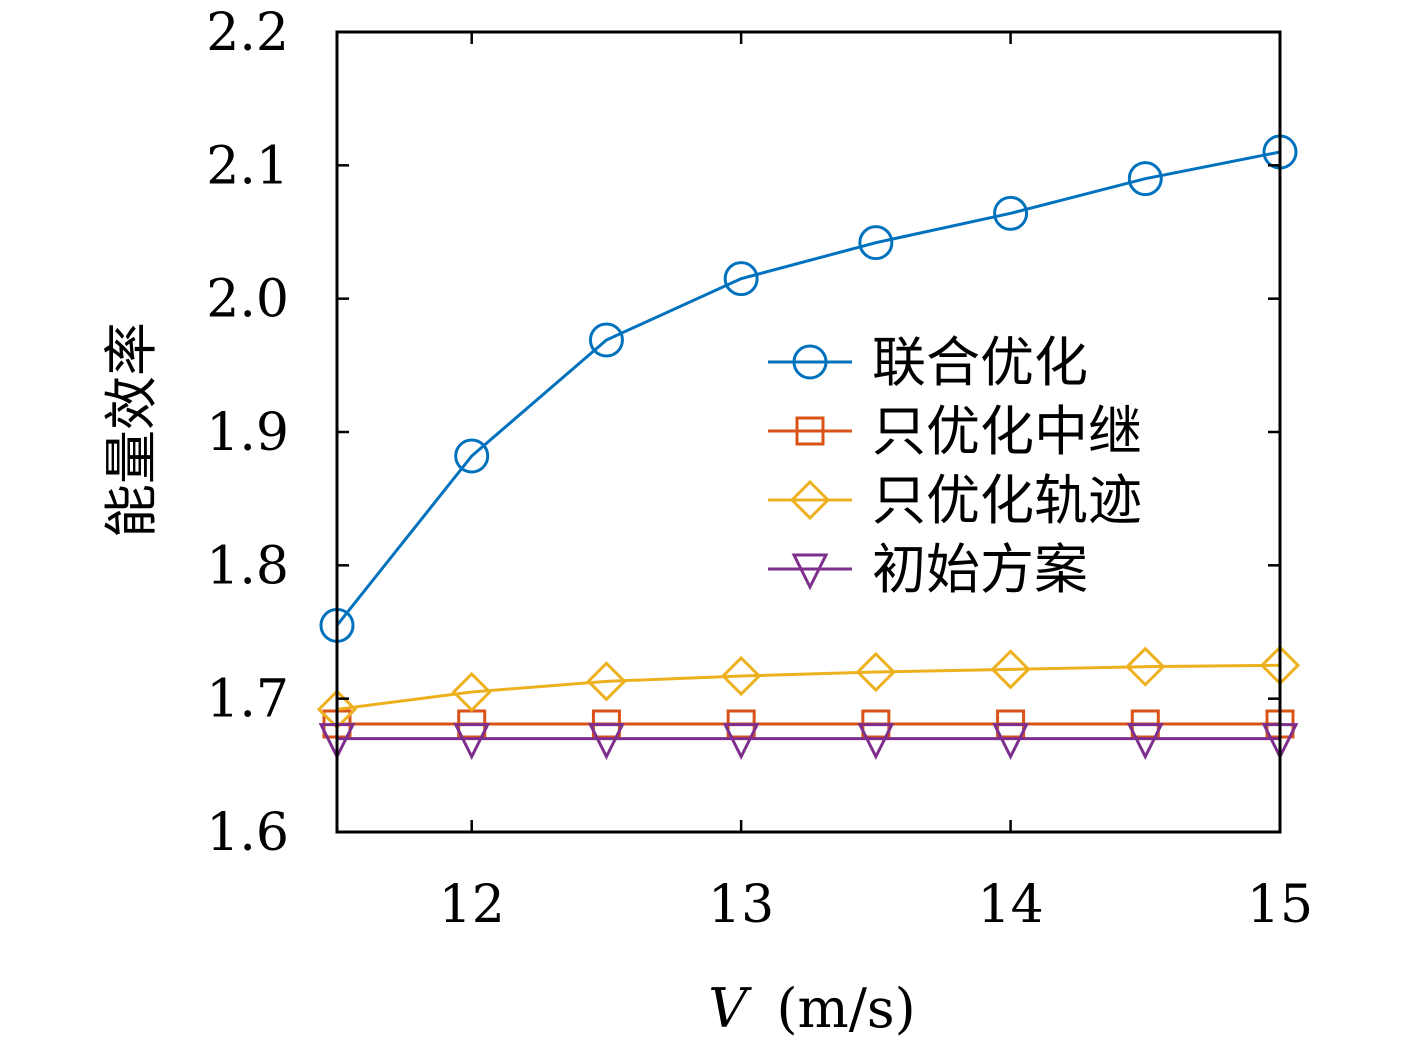 The image size is (1417, 1042). What do you see at coordinates (131, 430) in the screenshot?
I see `y-axis-label: 能量效率` at bounding box center [131, 430].